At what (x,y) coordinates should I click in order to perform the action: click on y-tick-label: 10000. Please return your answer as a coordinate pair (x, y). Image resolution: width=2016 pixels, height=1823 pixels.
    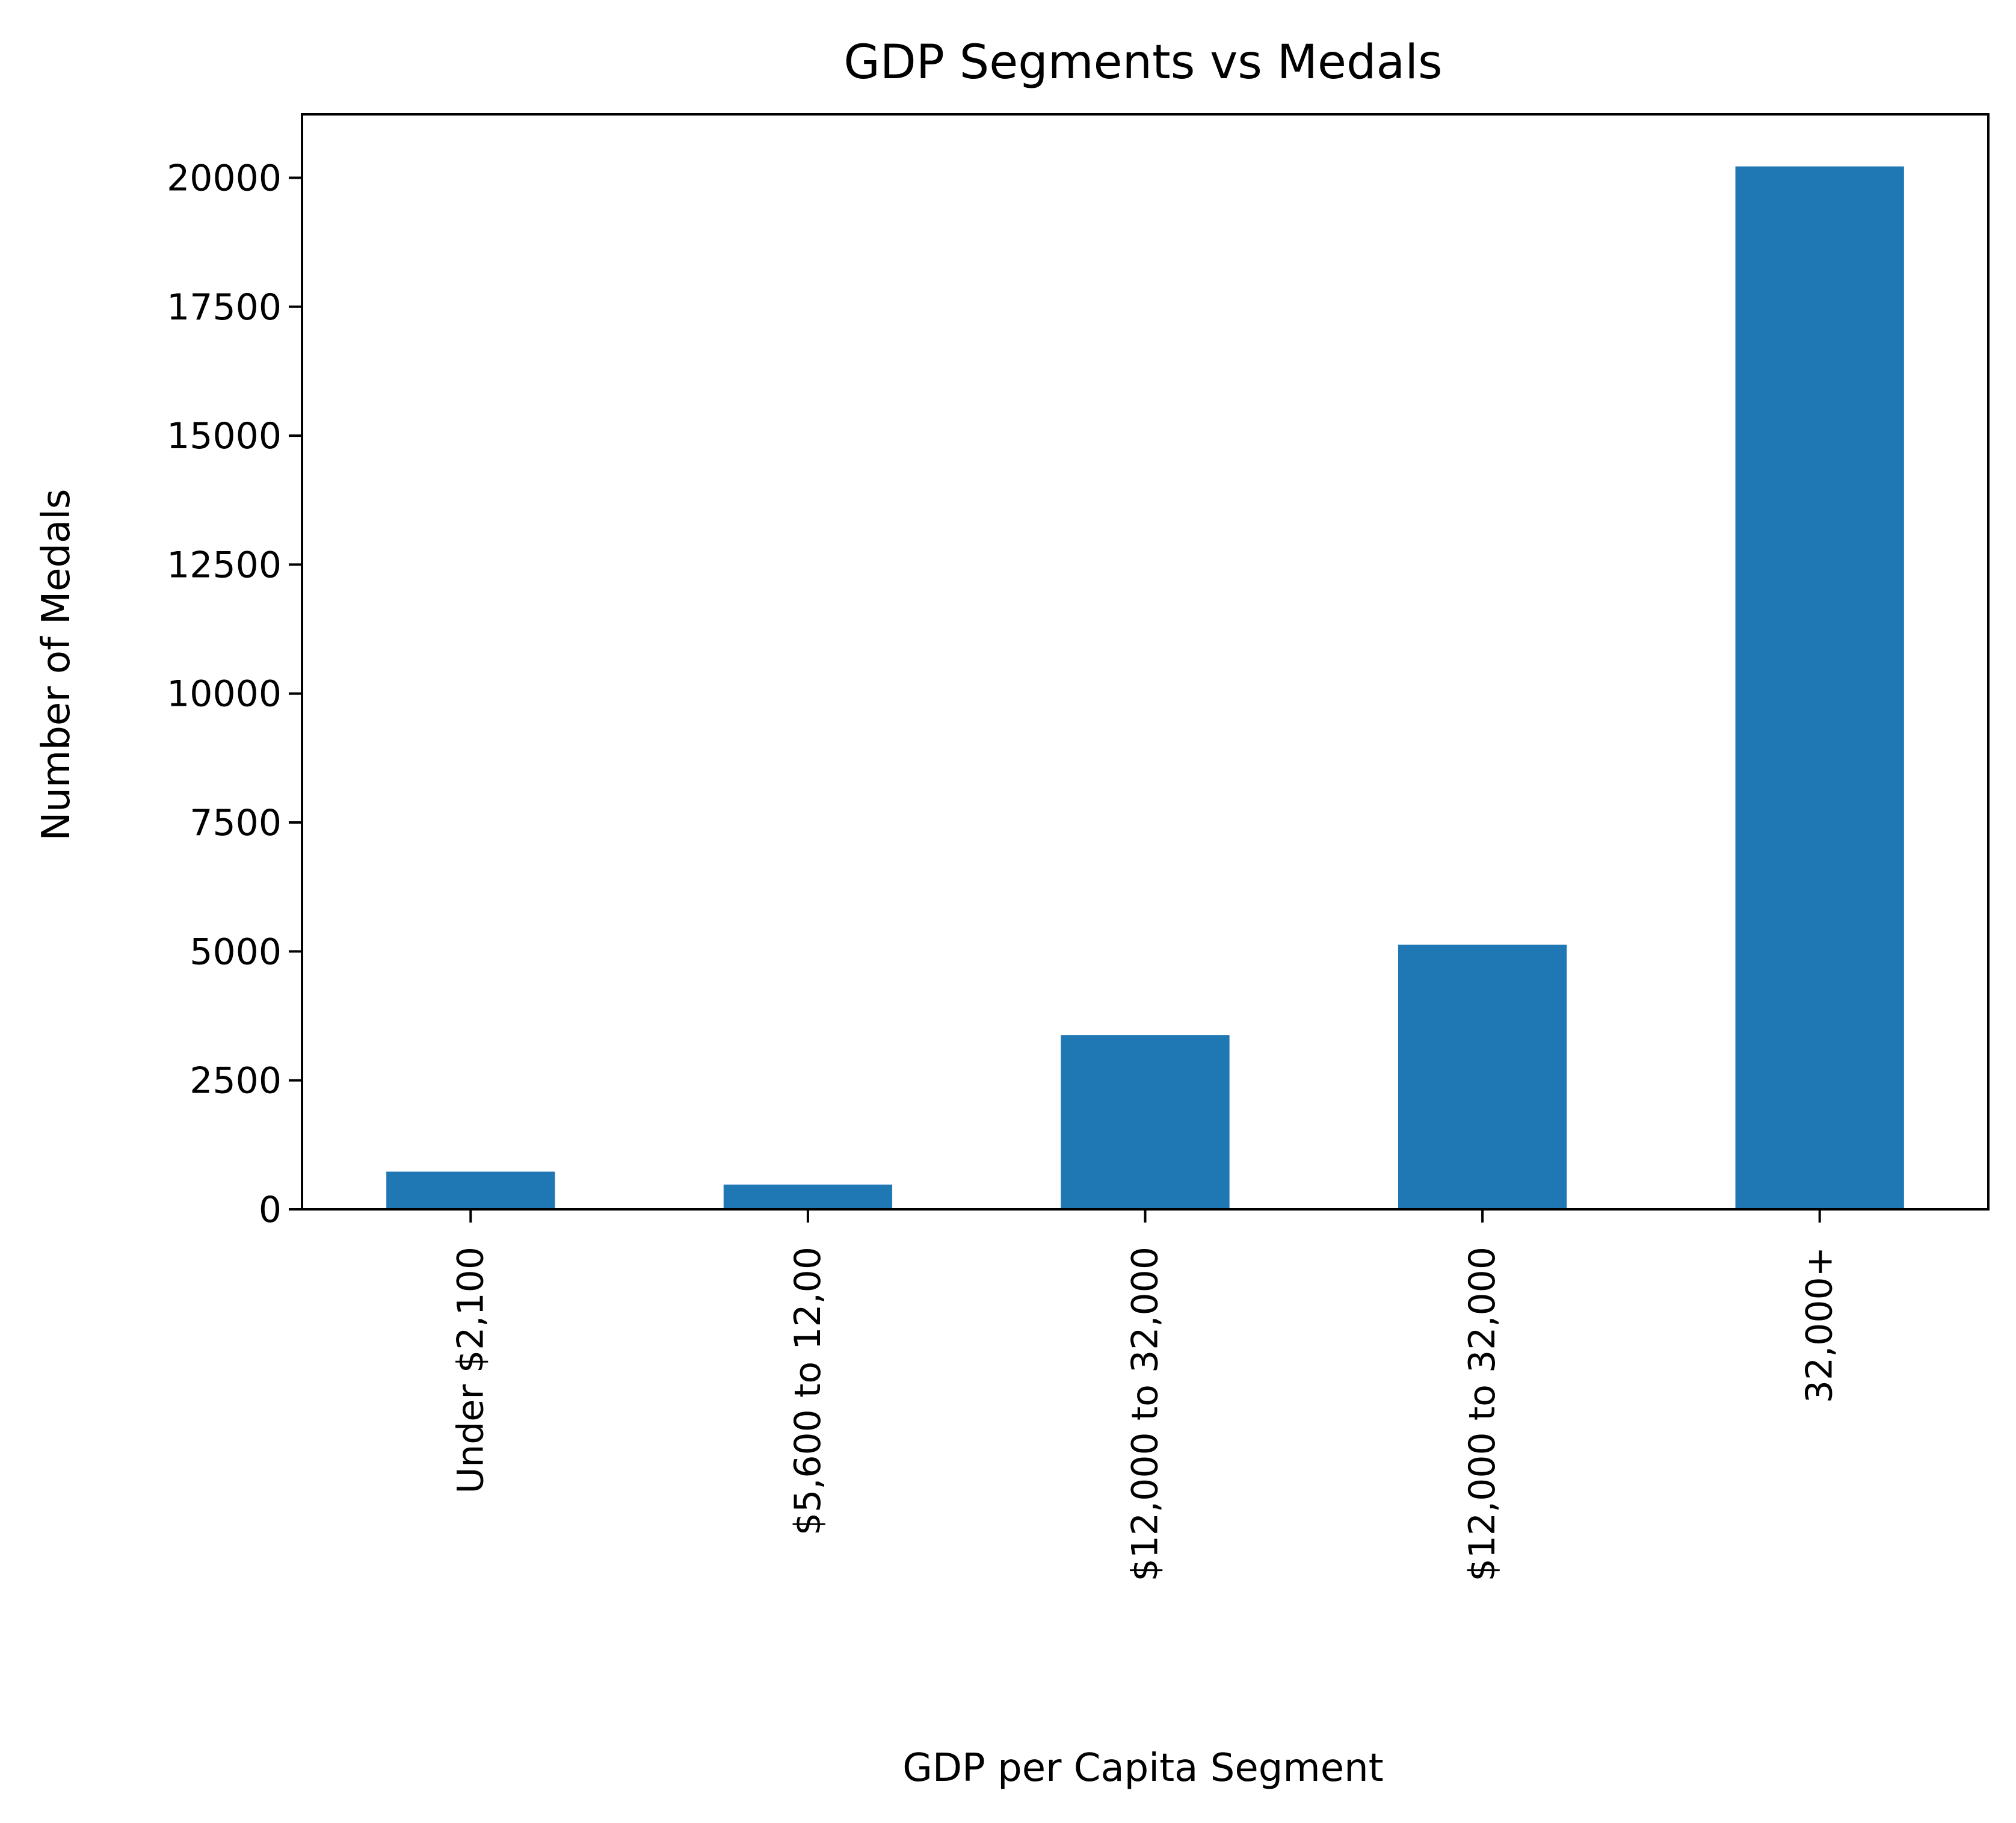
    Looking at the image, I should click on (224, 694).